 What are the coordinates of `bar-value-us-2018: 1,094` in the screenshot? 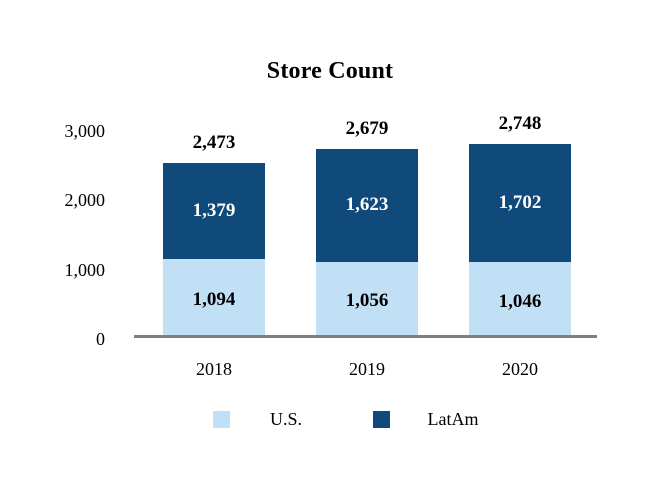 It's located at (214, 299).